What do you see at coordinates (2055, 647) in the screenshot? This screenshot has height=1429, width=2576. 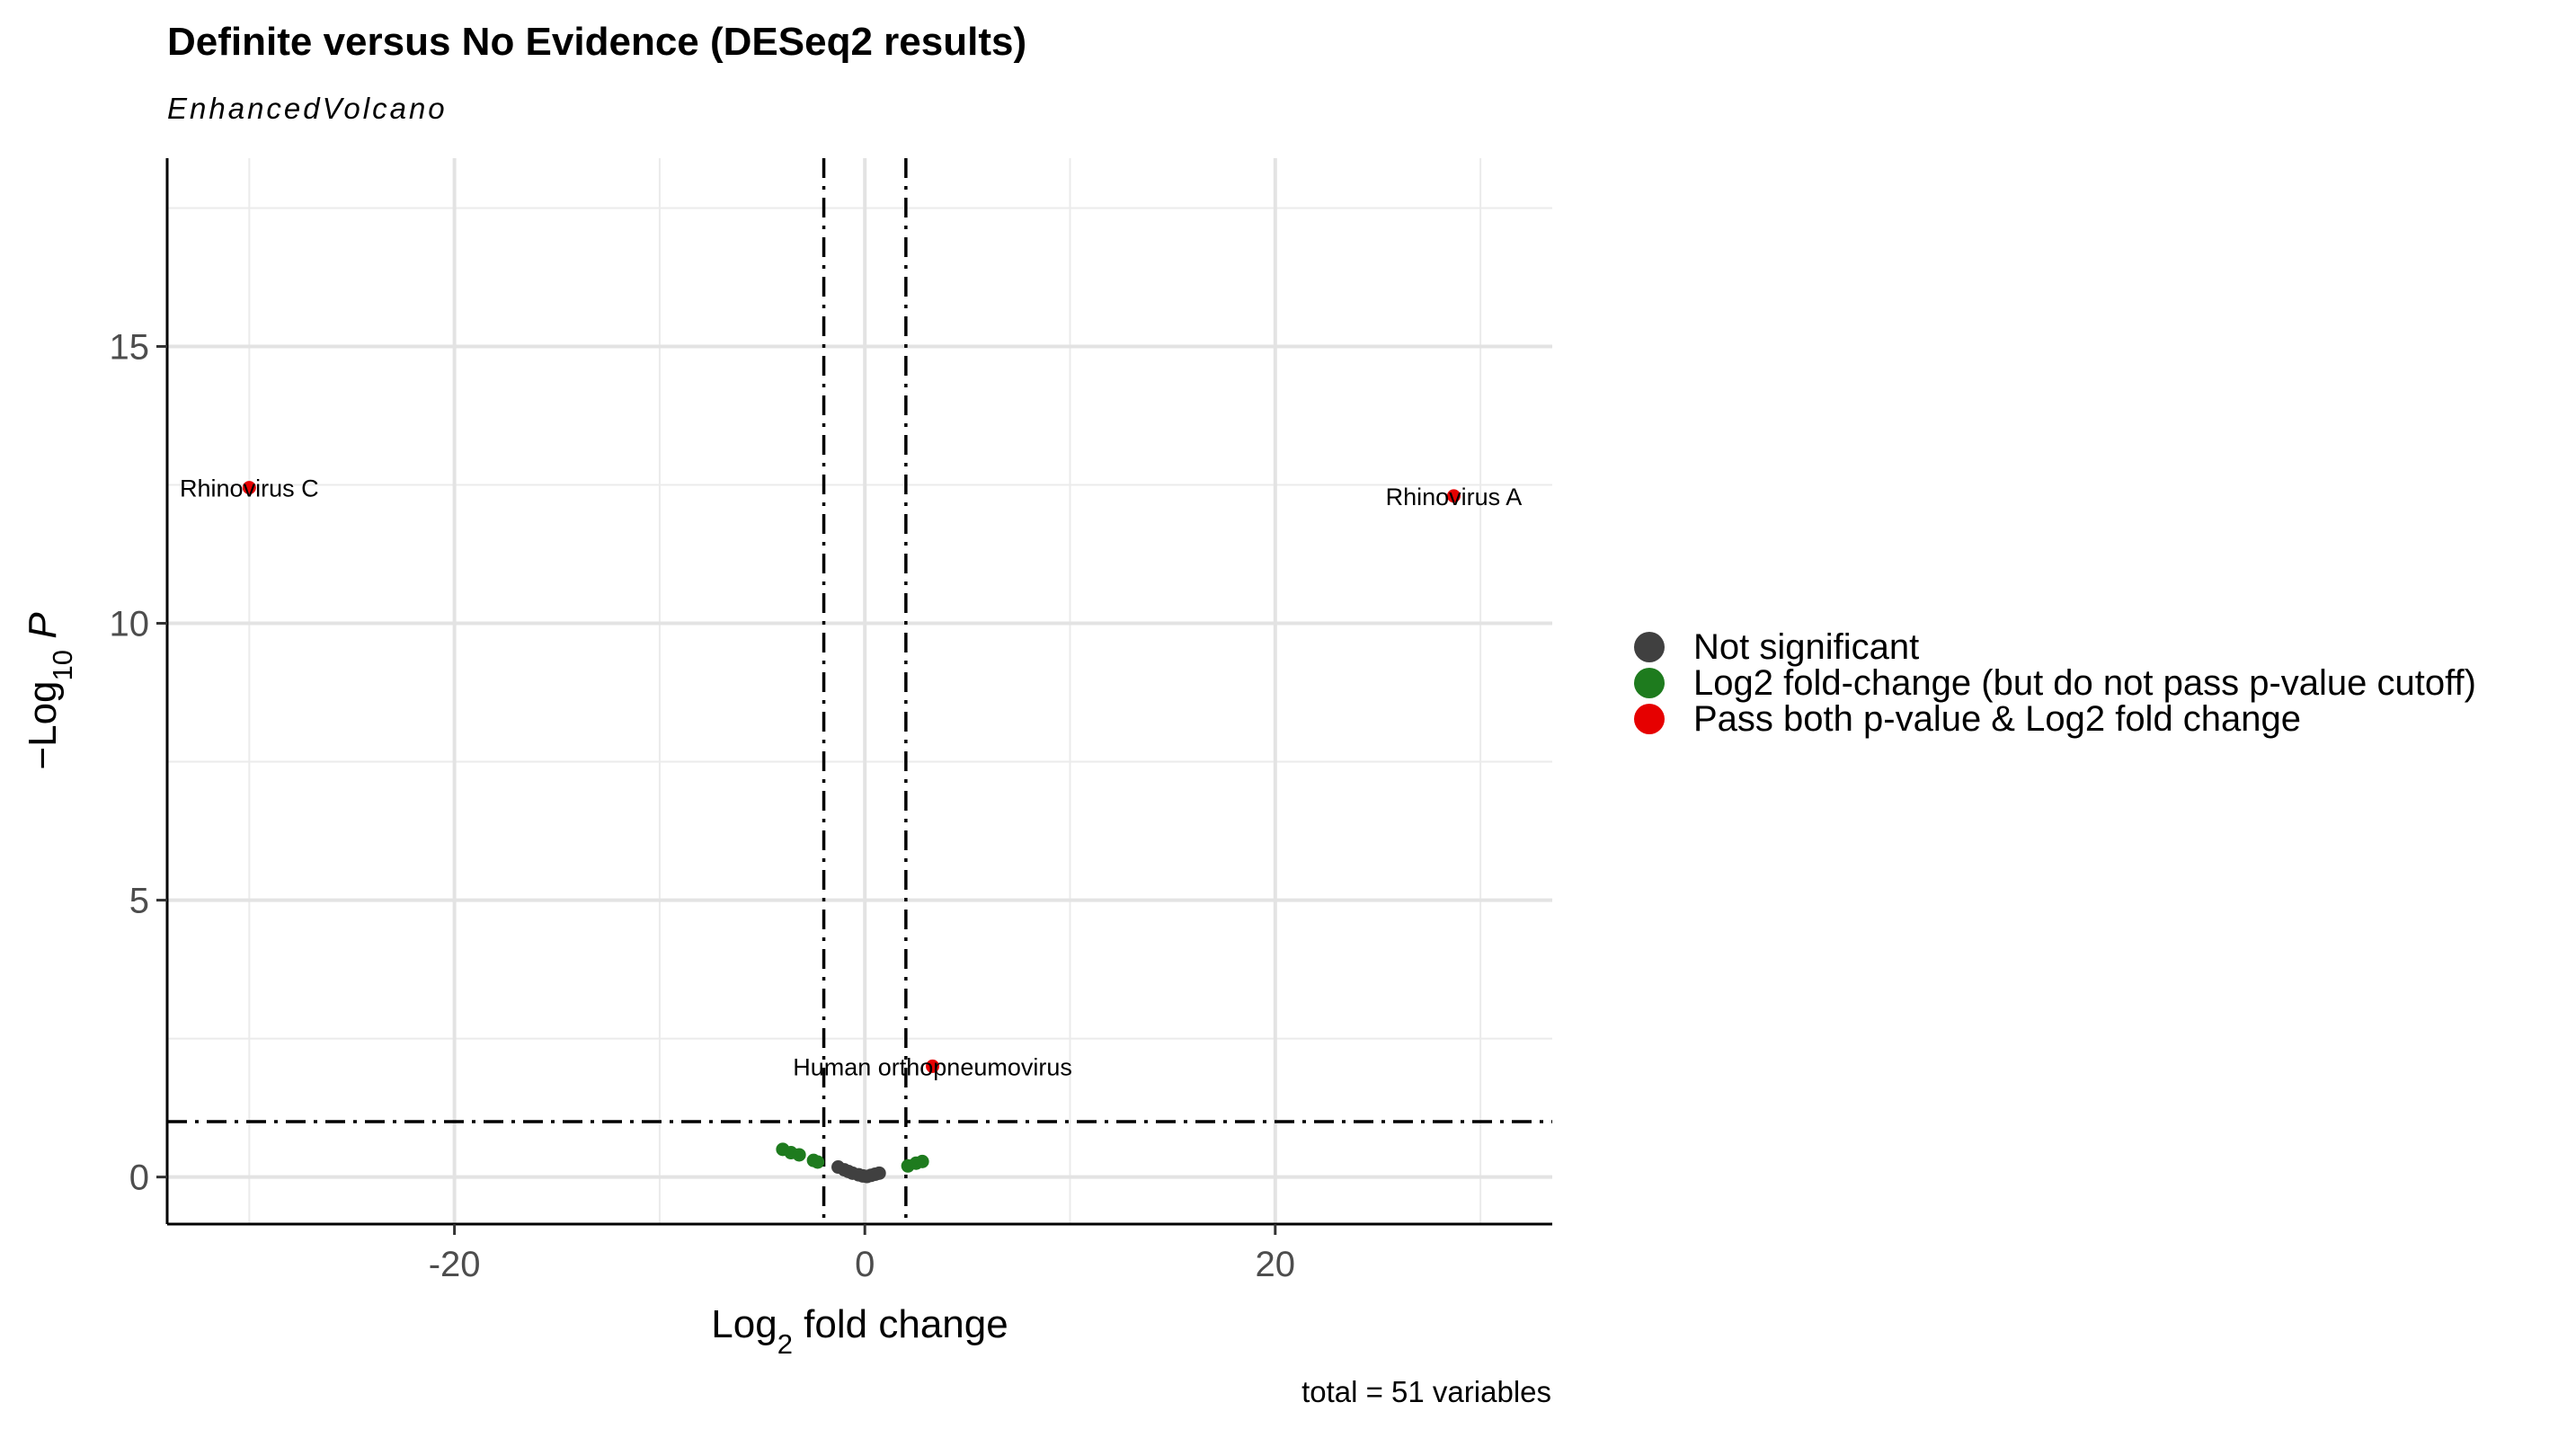 I see `legend-item: Not significant` at bounding box center [2055, 647].